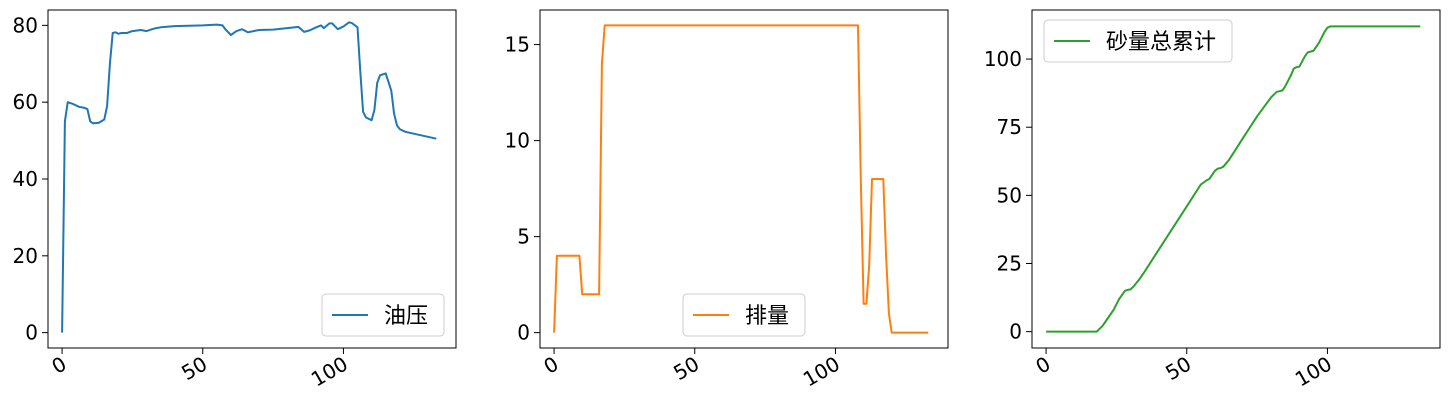  Describe the element at coordinates (523, 237) in the screenshot. I see `y-tick-label: 5` at that location.